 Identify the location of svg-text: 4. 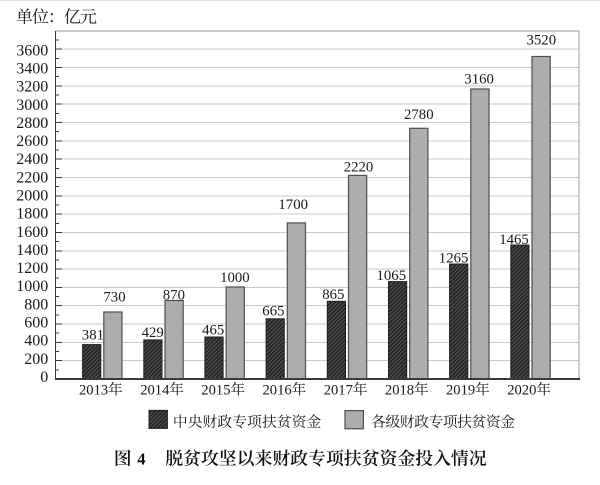
(141, 459).